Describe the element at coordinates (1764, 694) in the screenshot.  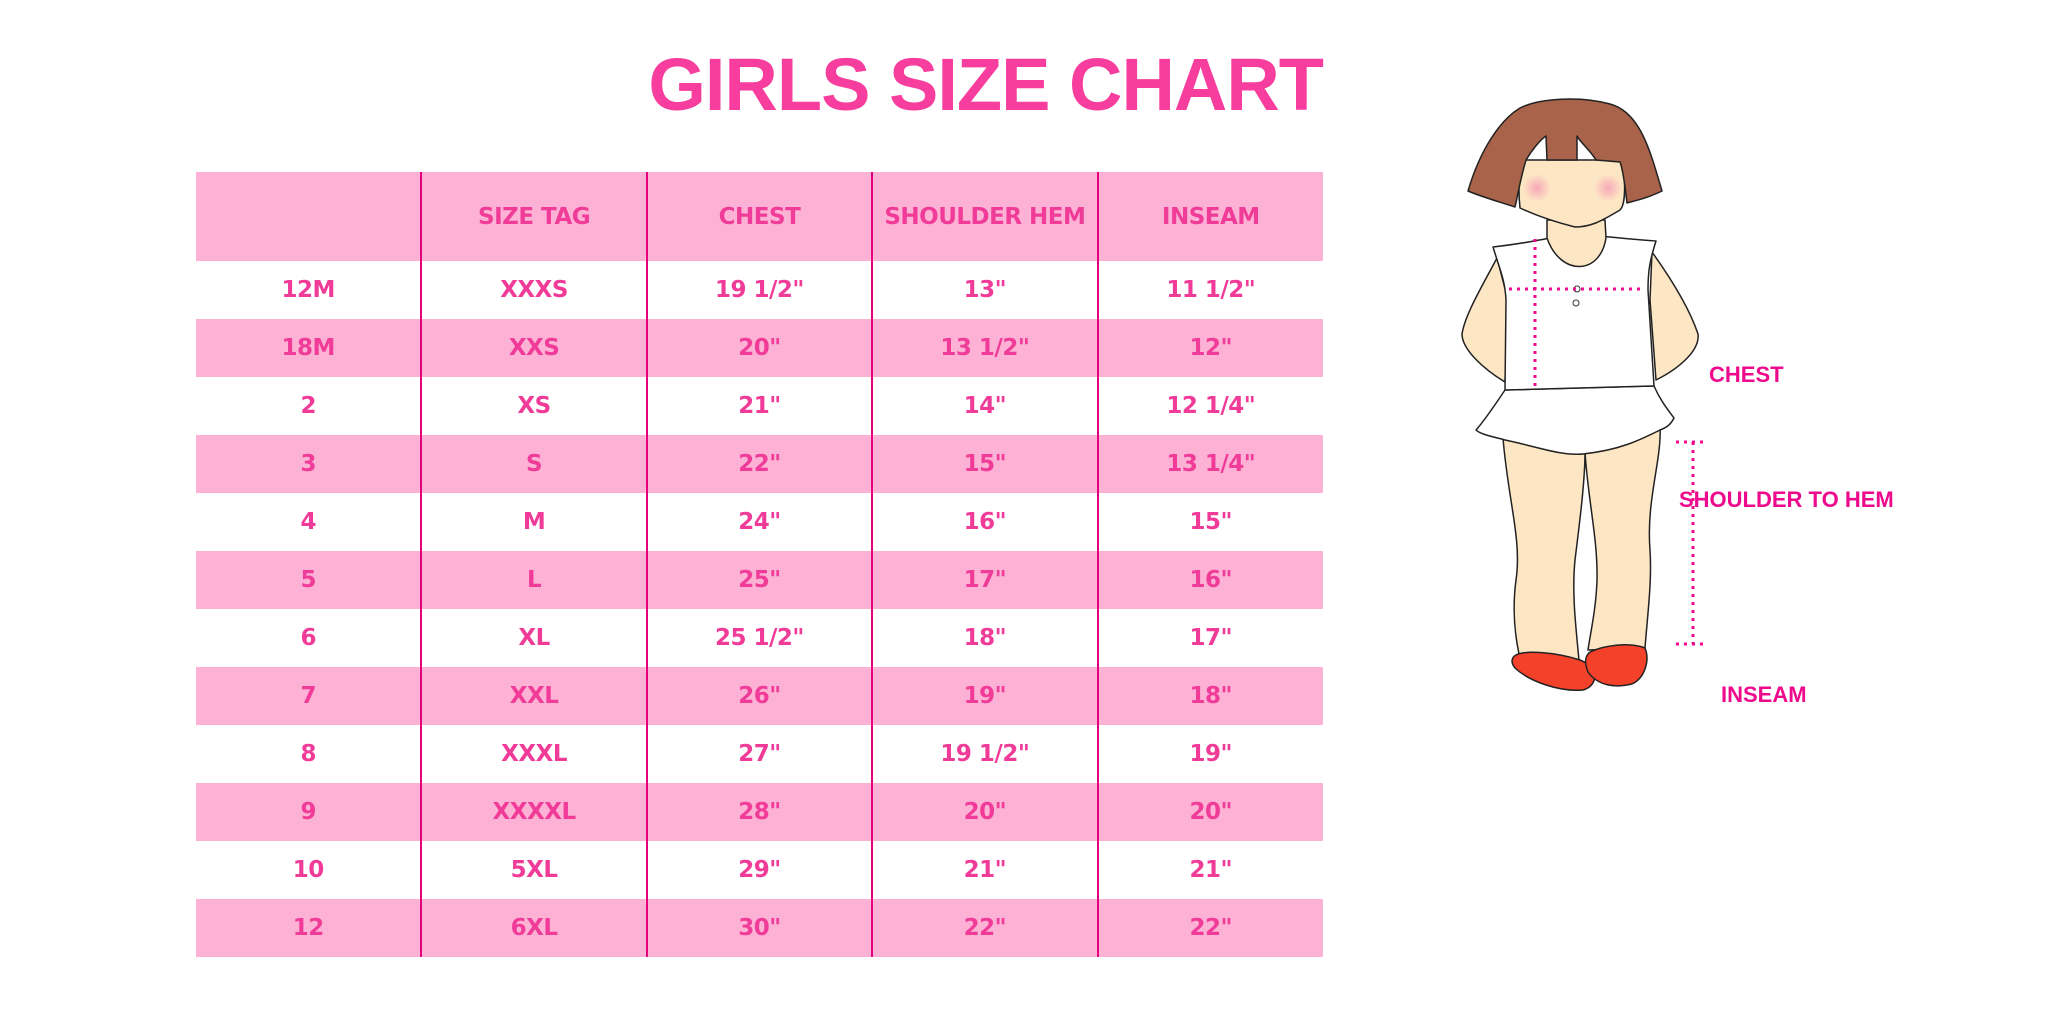
I see `inseam-label: INSEAM` at that location.